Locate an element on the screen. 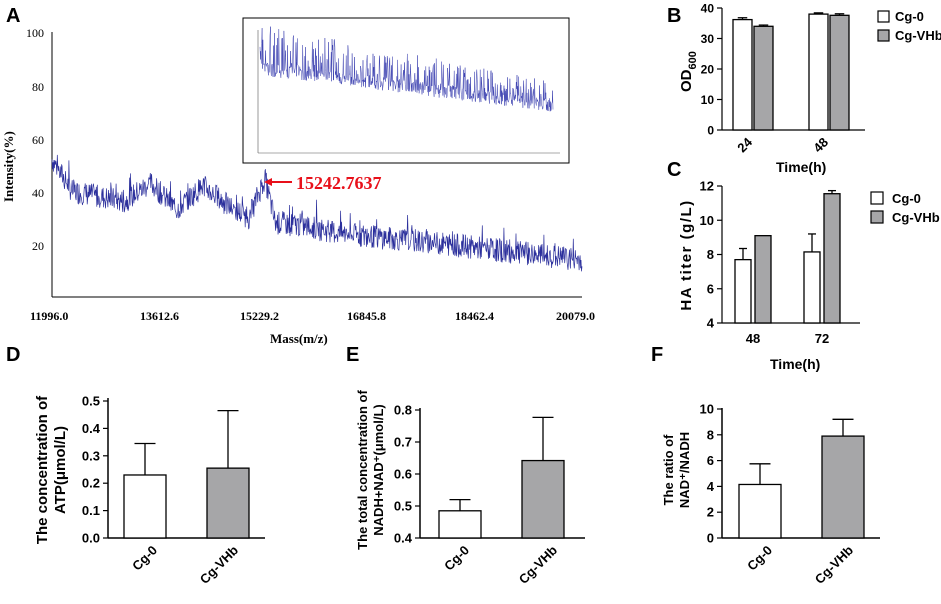 The height and width of the screenshot is (604, 941). panel-c-xtick: 48 is located at coordinates (753, 338).